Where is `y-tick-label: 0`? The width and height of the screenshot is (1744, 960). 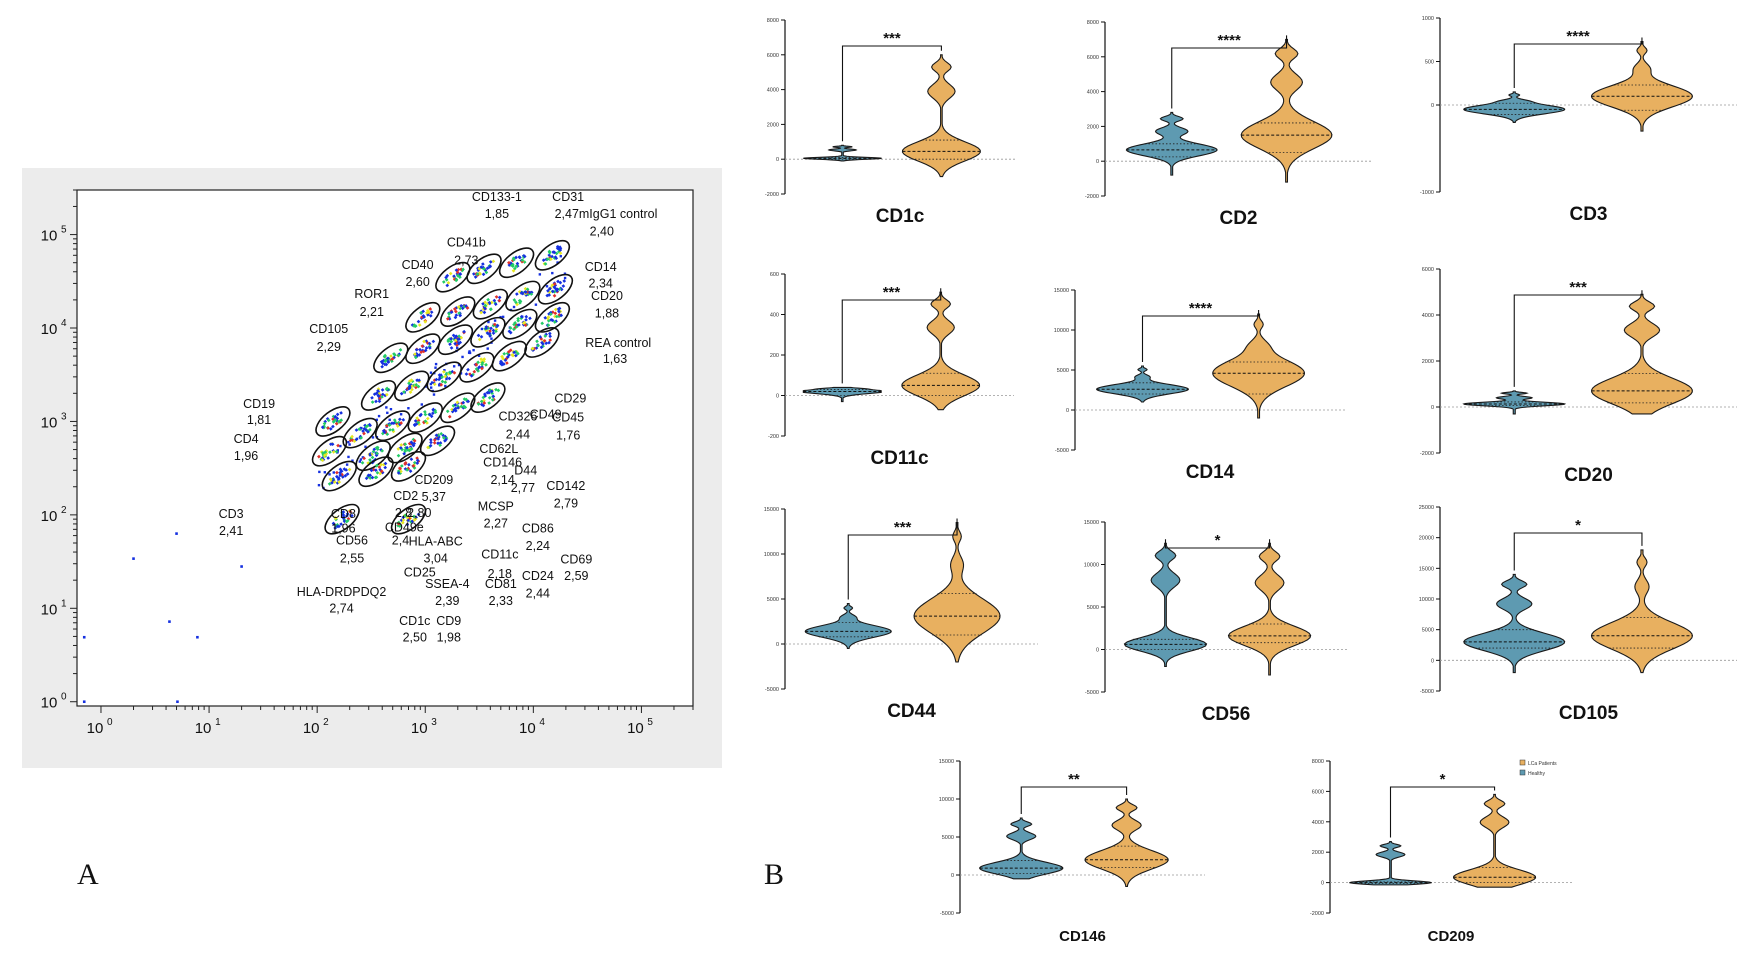 y-tick-label: 0 is located at coordinates (1432, 106).